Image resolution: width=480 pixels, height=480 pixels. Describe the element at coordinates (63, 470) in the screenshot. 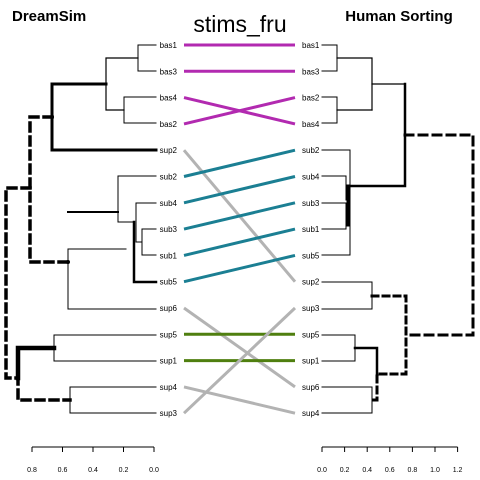

I see `left-axis-tick-label: 0.6` at that location.